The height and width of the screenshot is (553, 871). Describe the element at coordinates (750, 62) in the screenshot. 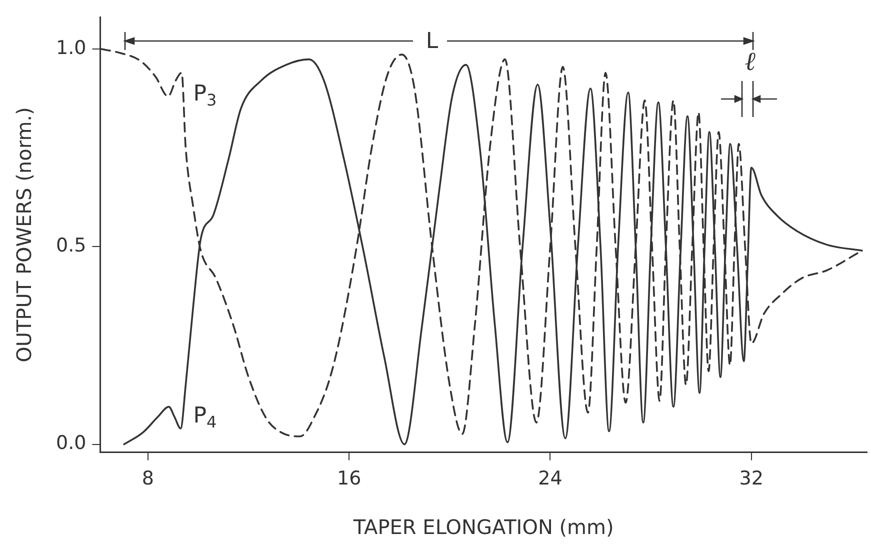

I see `annotation: ℓ` at that location.